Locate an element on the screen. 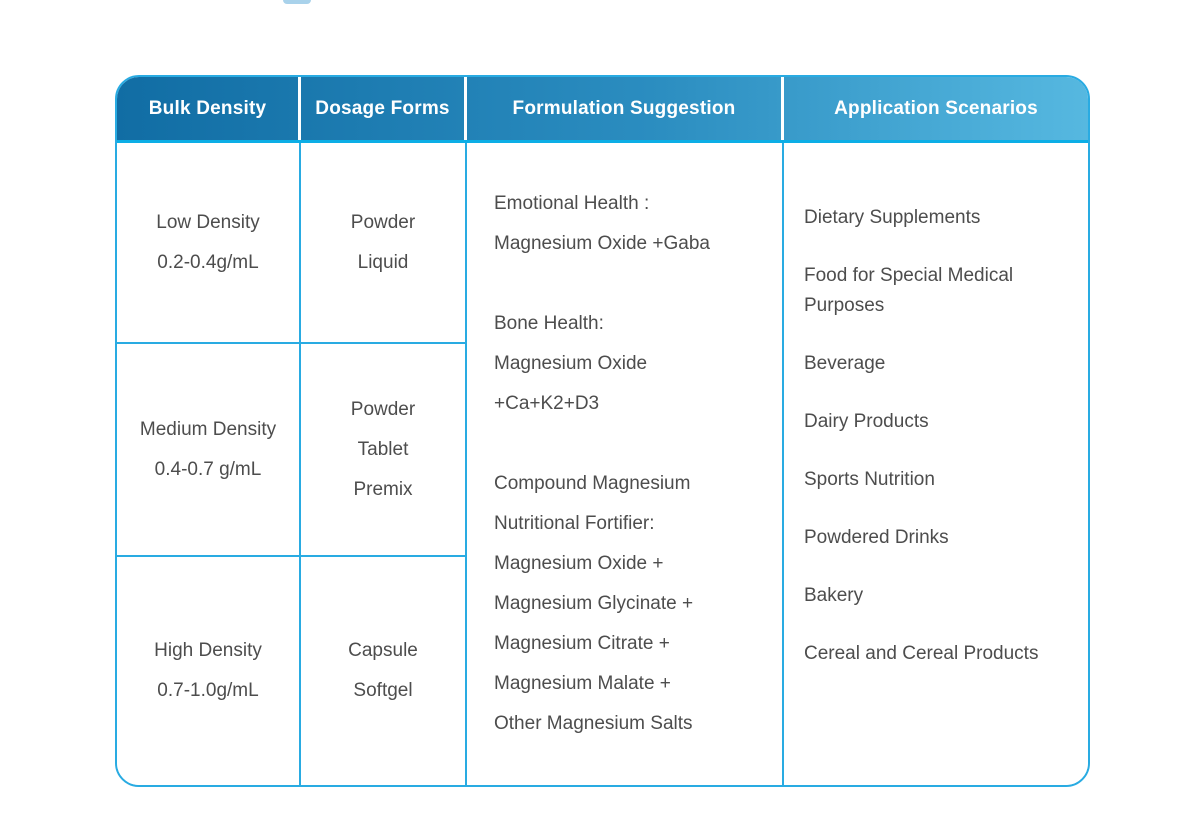 The image size is (1204, 829). formulation-line: Magnesium Oxide + is located at coordinates (579, 563).